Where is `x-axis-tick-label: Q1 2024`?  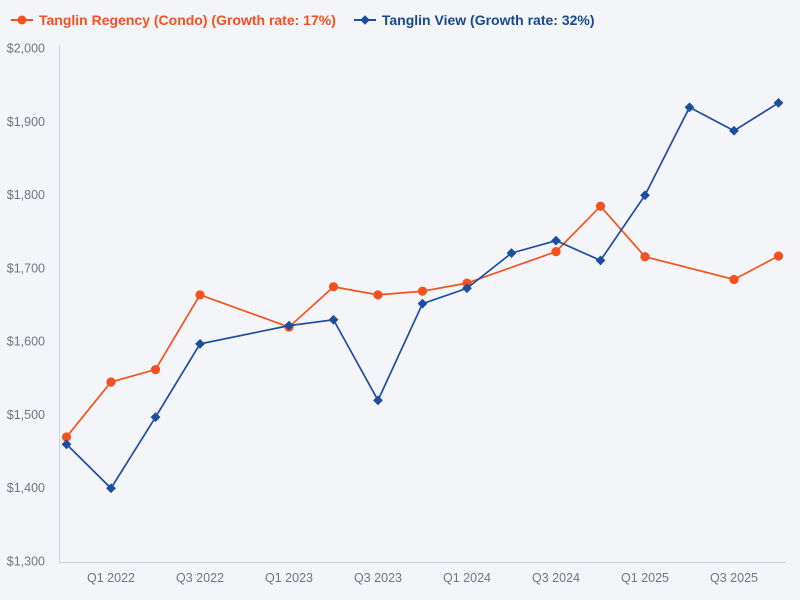
x-axis-tick-label: Q1 2024 is located at coordinates (467, 578).